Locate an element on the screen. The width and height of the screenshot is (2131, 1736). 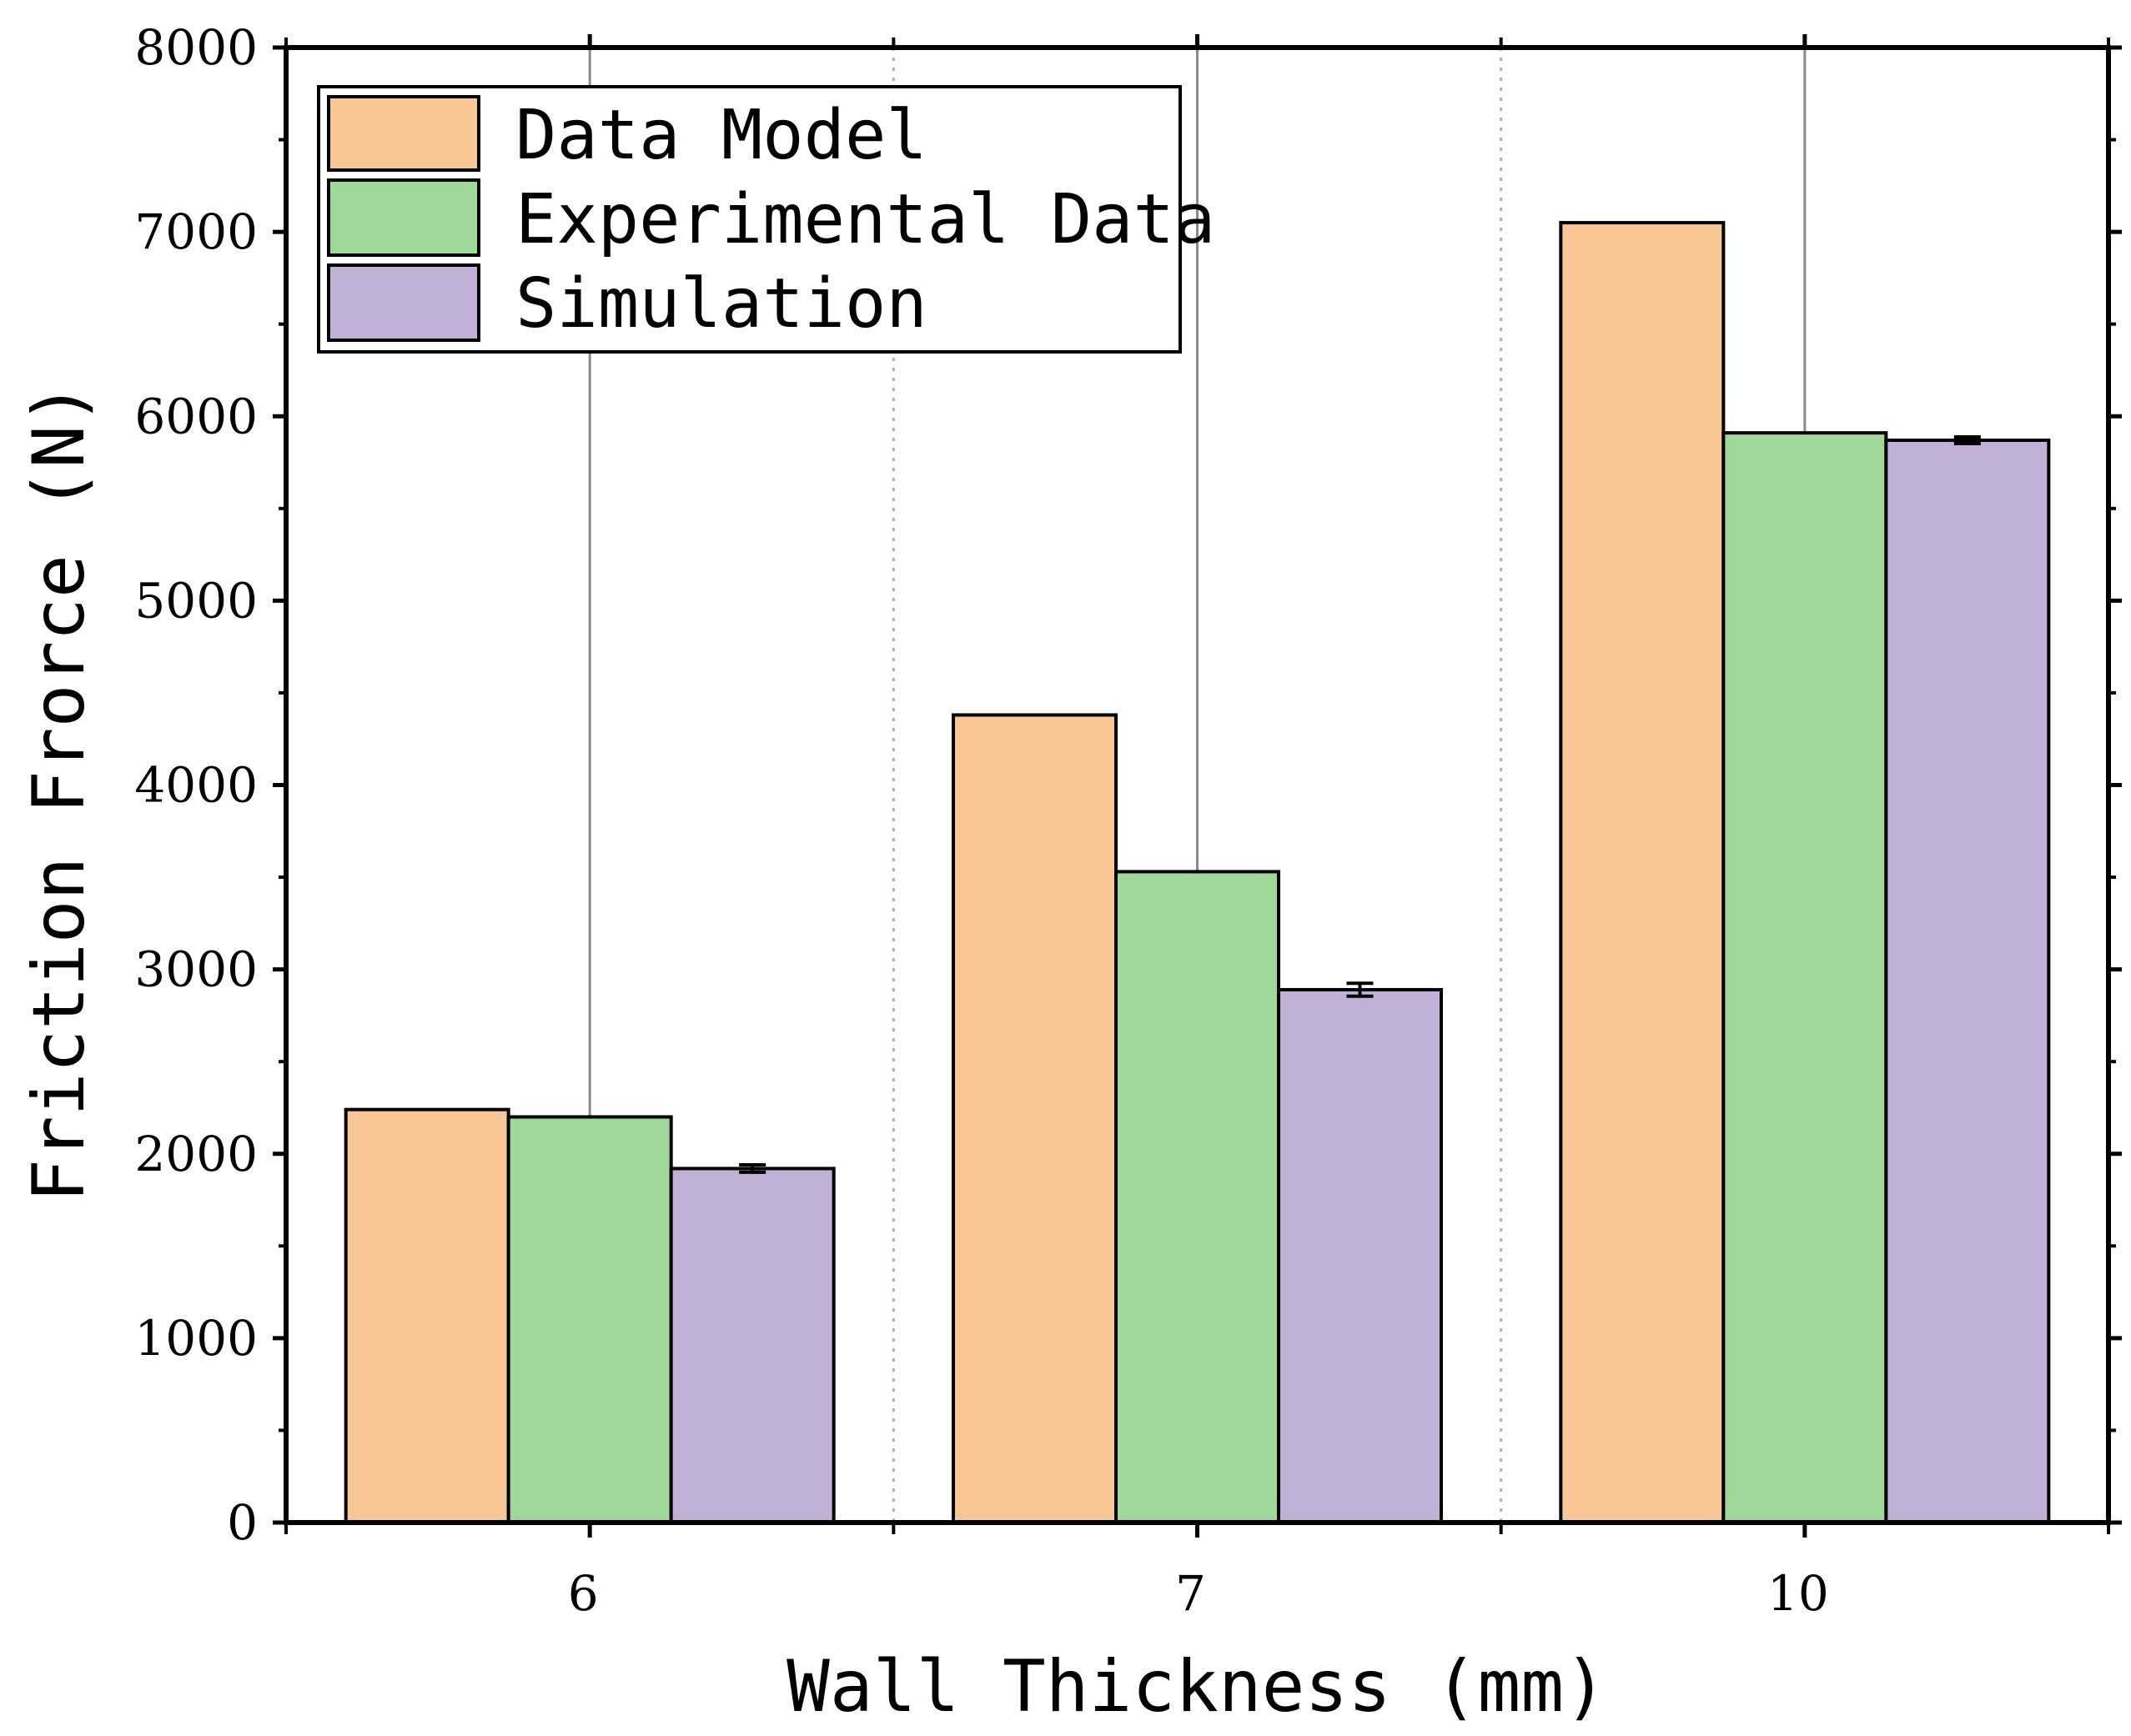
legend-swatch-experimental-data is located at coordinates (404, 218).